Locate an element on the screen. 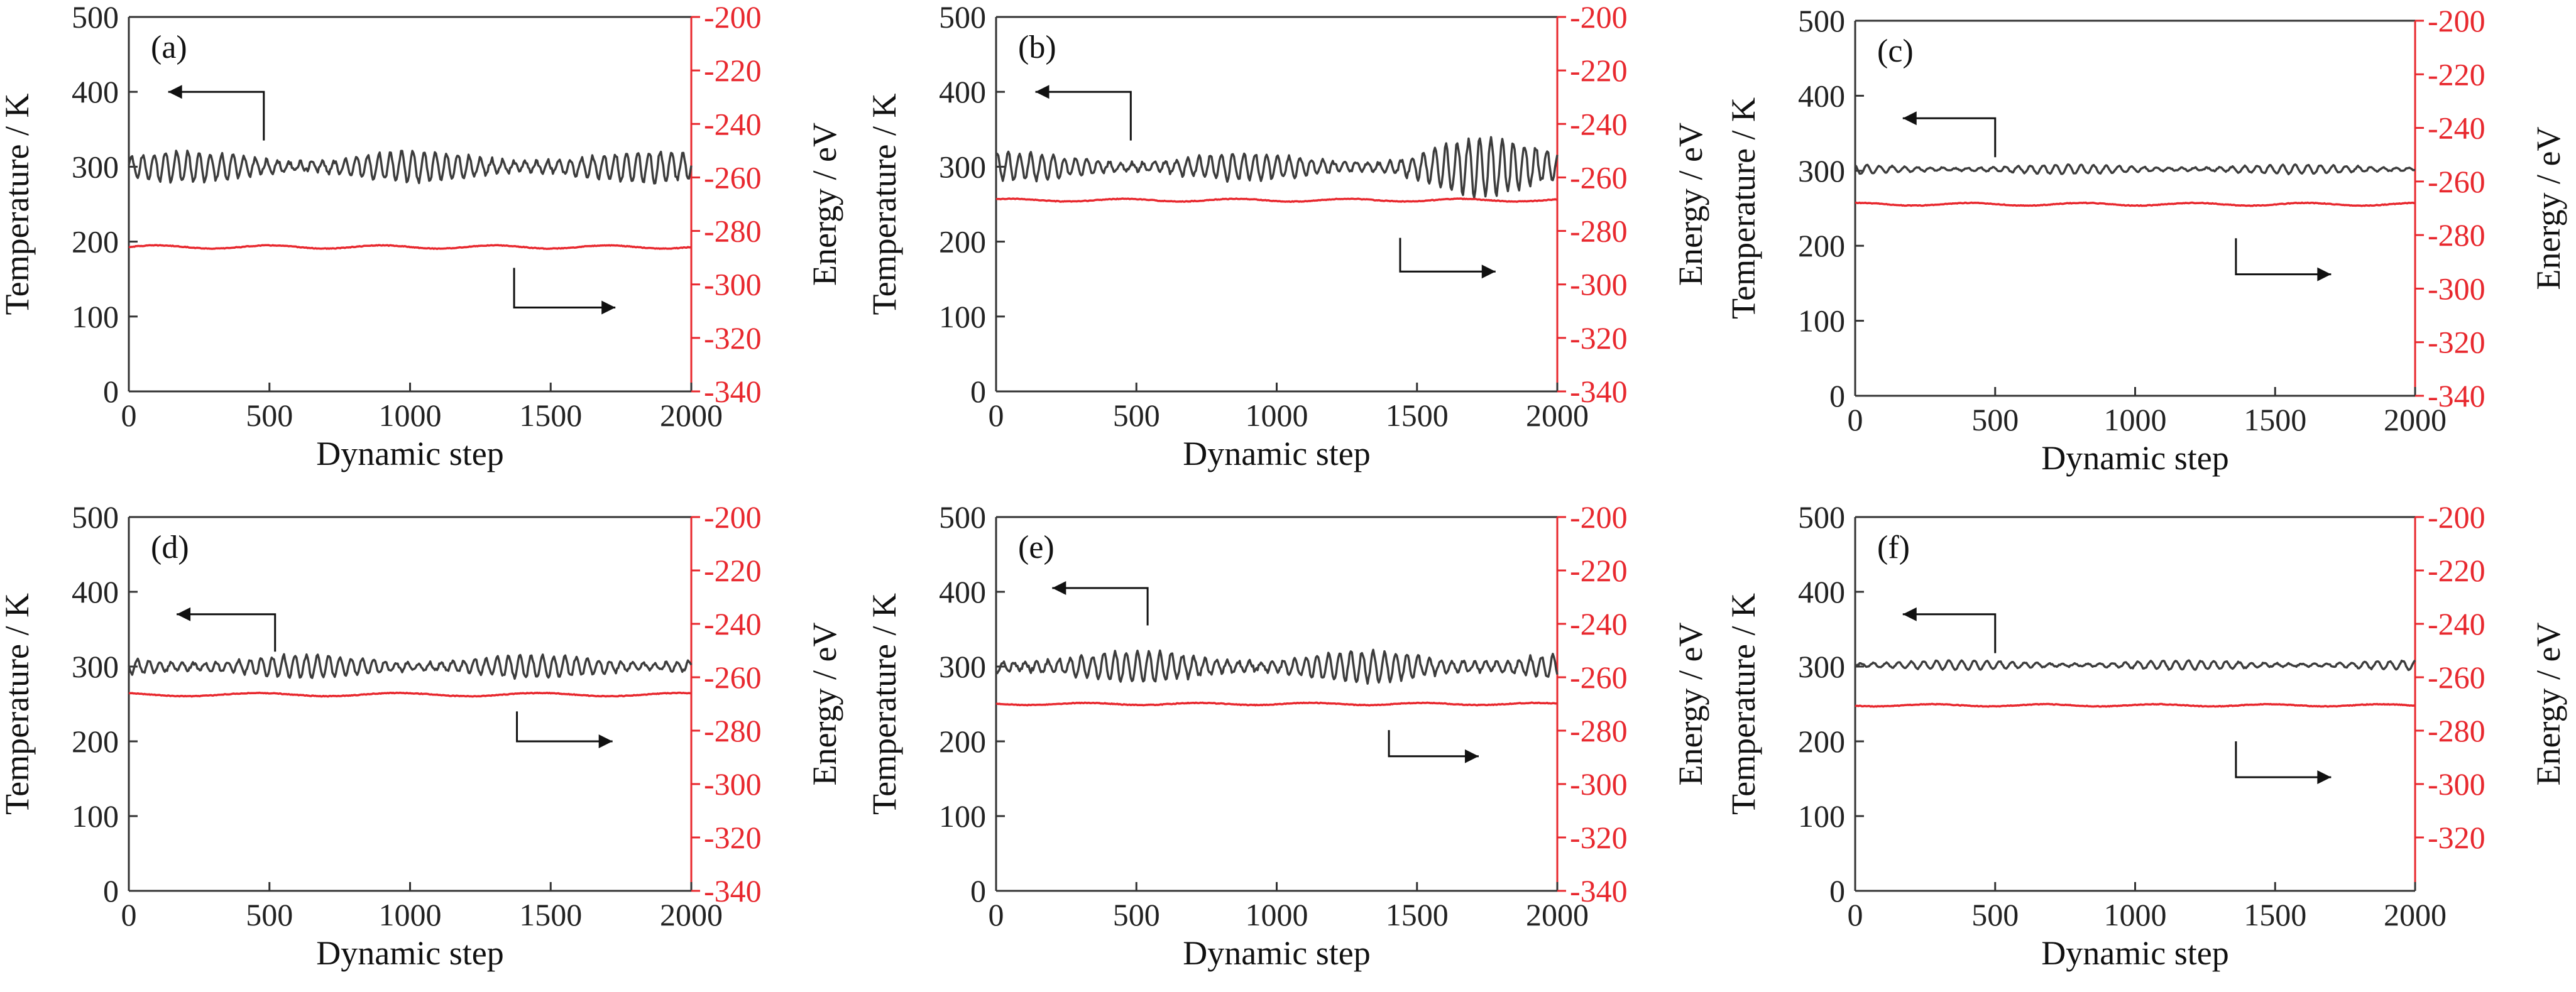 The width and height of the screenshot is (2576, 992). panel-label: (d) is located at coordinates (170, 547).